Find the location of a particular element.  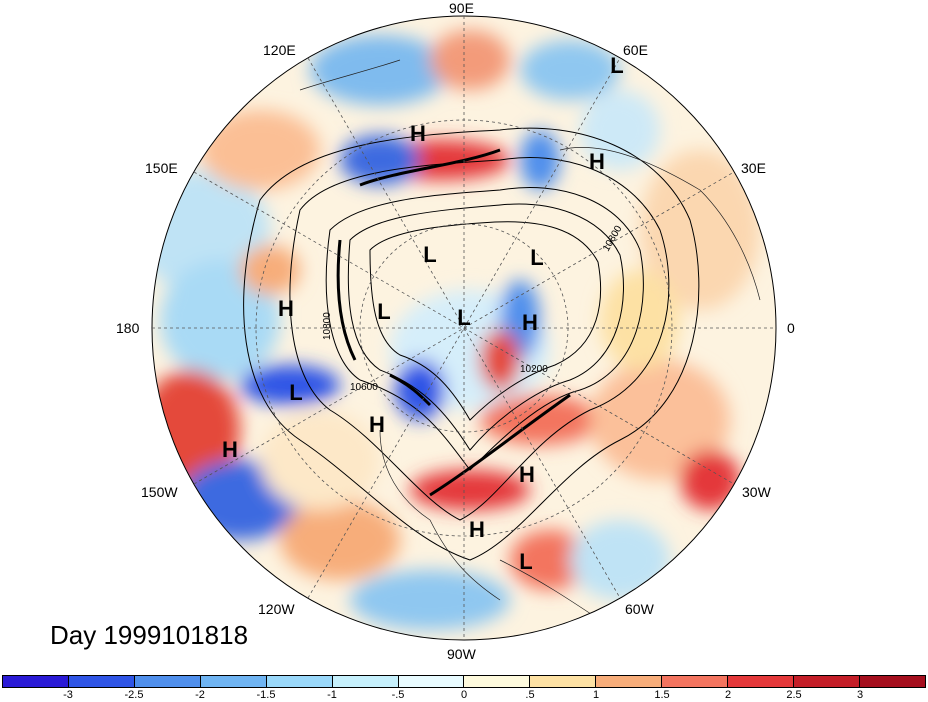

lon-label-120e: 120E is located at coordinates (279, 50).